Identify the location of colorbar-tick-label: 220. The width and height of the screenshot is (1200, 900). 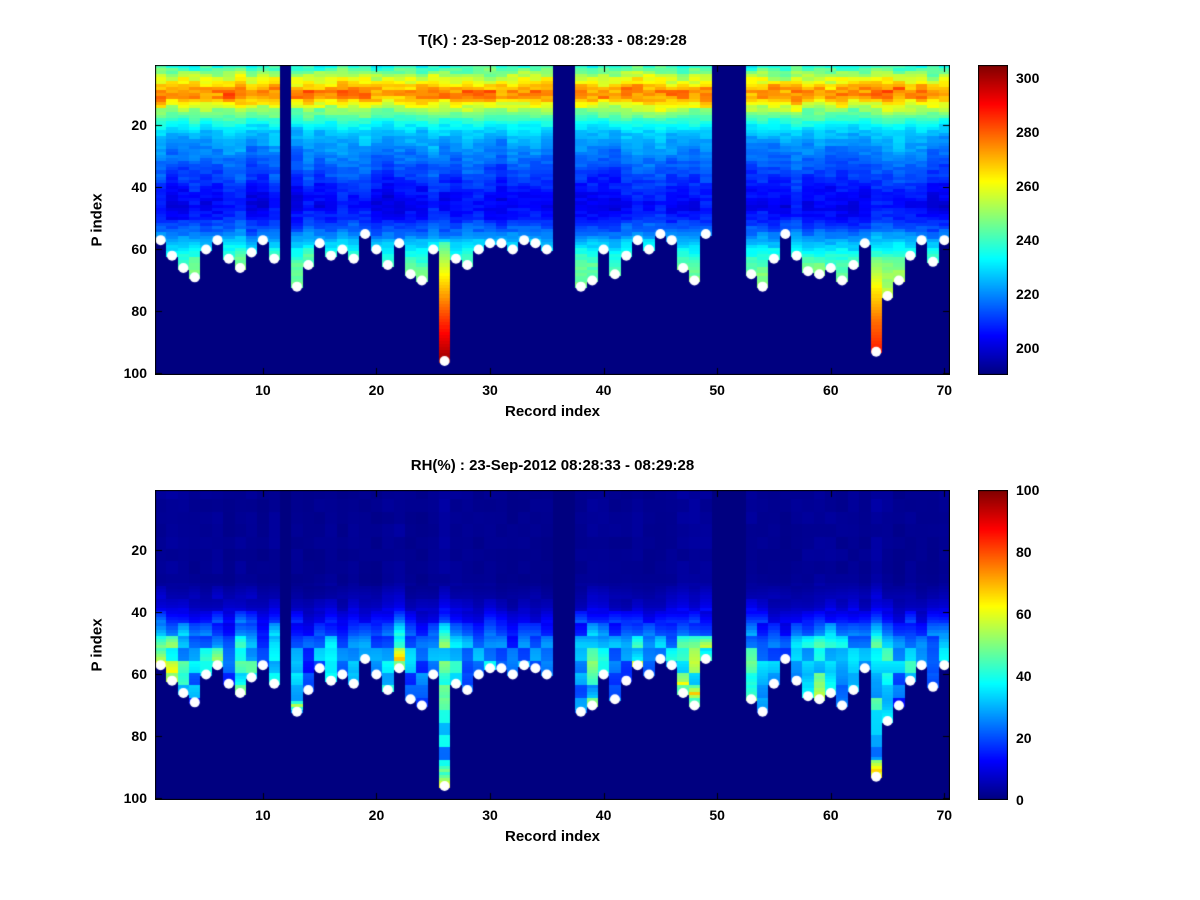
(1028, 294).